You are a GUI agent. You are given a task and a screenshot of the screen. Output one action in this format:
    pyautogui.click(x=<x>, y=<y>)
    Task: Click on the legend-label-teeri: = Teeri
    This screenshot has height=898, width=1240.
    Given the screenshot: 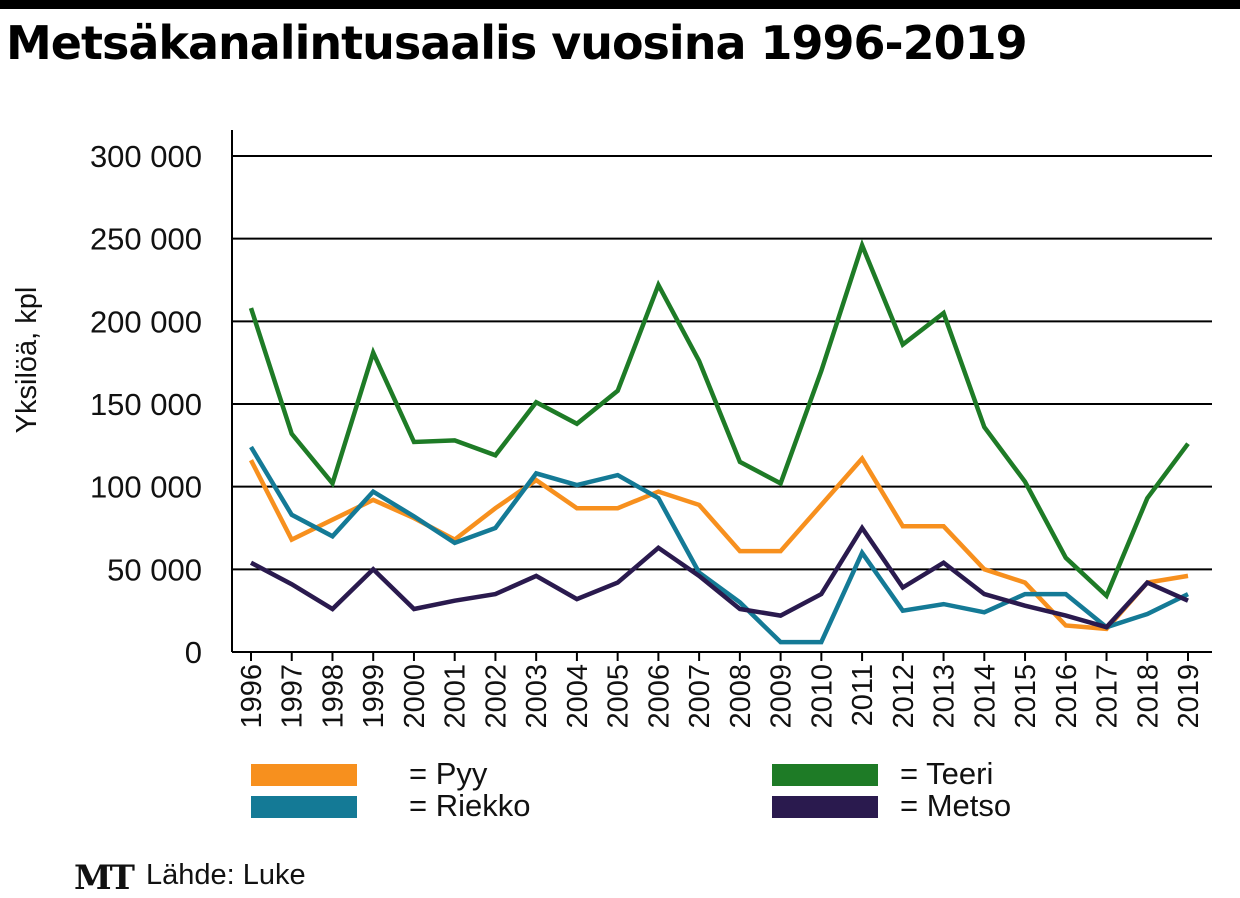 What is the action you would take?
    pyautogui.click(x=947, y=773)
    